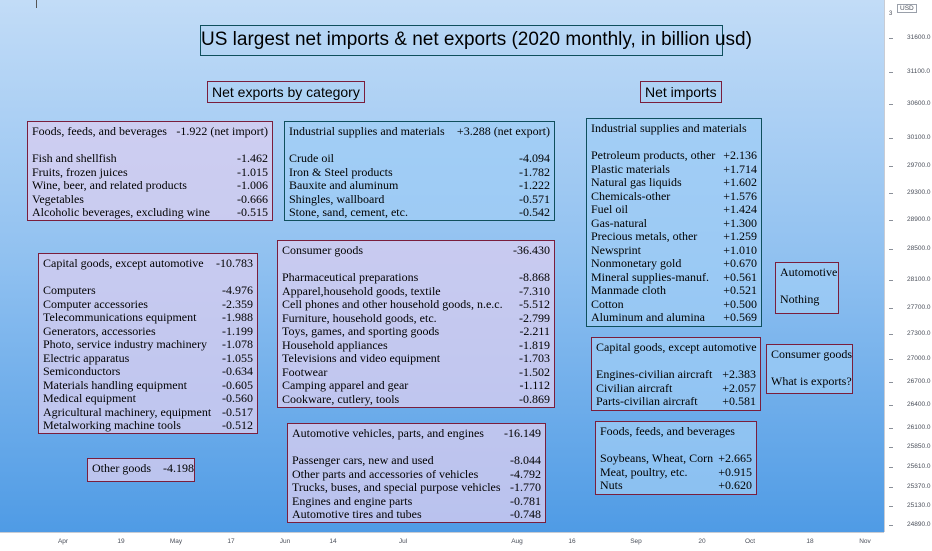 Image resolution: width=932 pixels, height=551 pixels. Describe the element at coordinates (636, 182) in the screenshot. I see `row-name: Natural gas liquids` at that location.